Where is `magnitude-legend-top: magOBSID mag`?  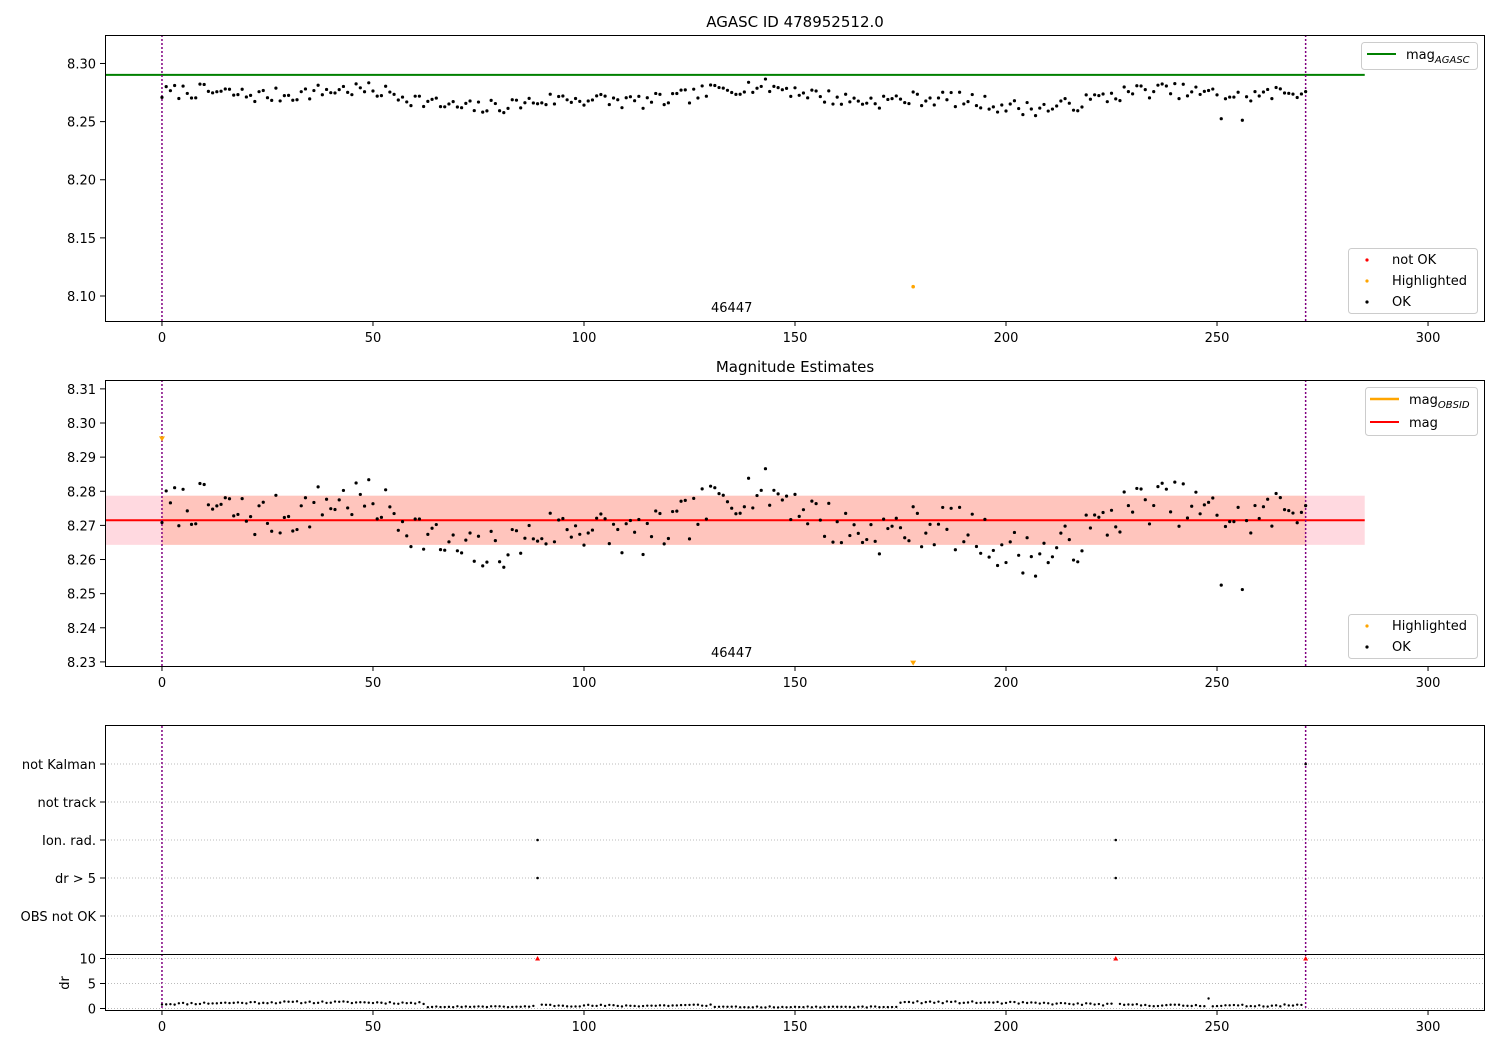 magnitude-legend-top: magOBSID mag is located at coordinates (1421, 411).